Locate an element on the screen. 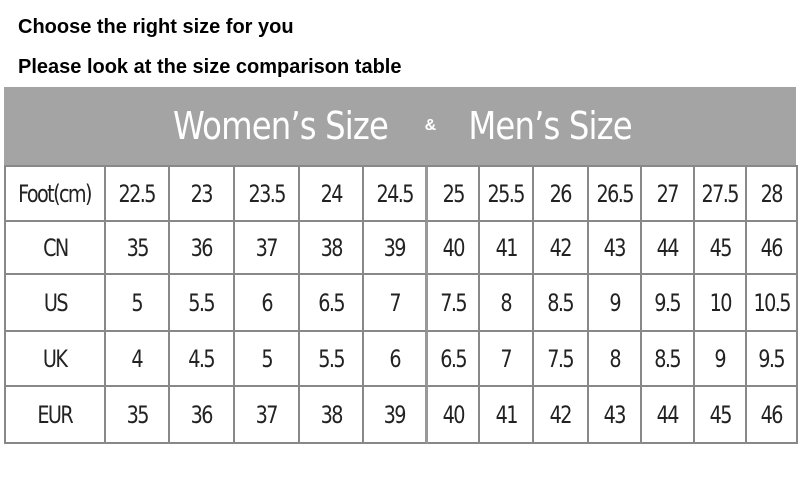 The height and width of the screenshot is (500, 800). cell-value: 25 is located at coordinates (453, 193).